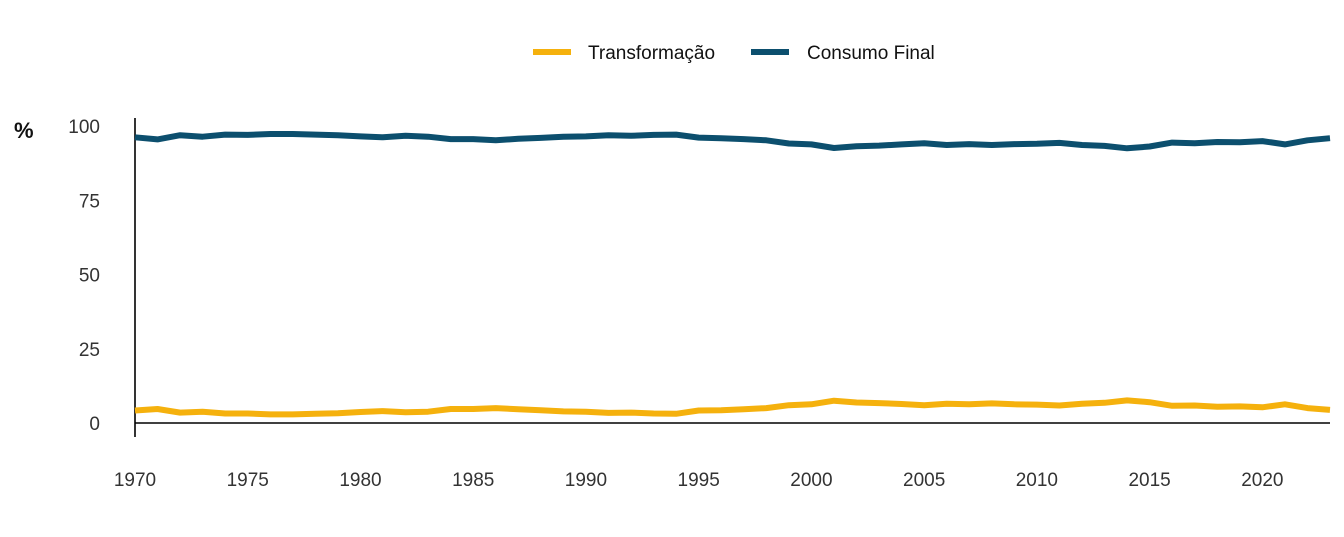 The image size is (1344, 537). I want to click on legend: Transformação Consumo Final, so click(734, 53).